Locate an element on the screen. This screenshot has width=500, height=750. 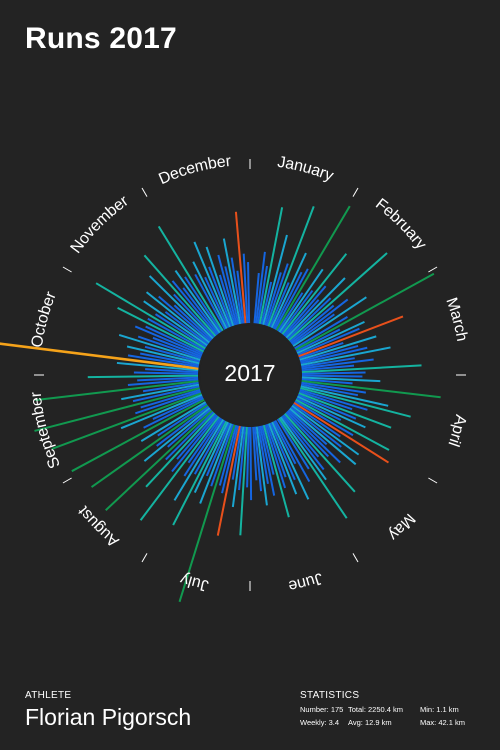
month-label: November is located at coordinates (100, 224).